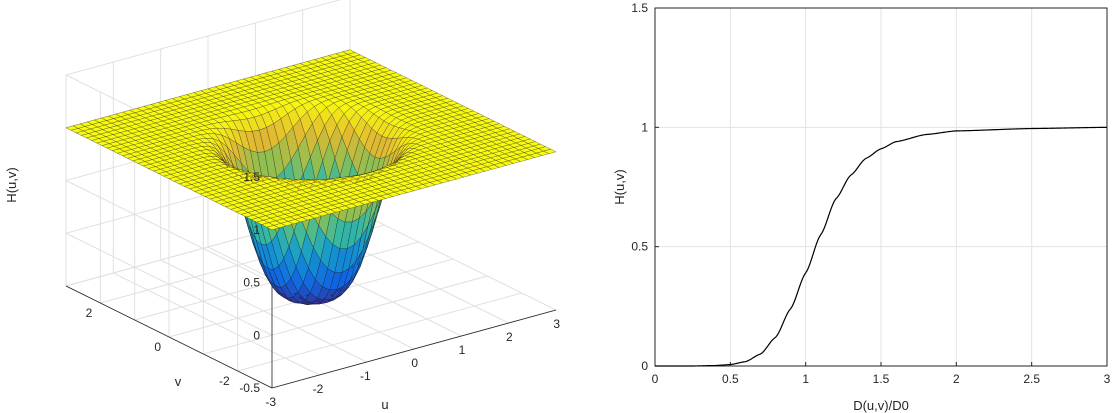 The width and height of the screenshot is (1116, 413). I want to click on v-tick-label: 2, so click(89, 313).